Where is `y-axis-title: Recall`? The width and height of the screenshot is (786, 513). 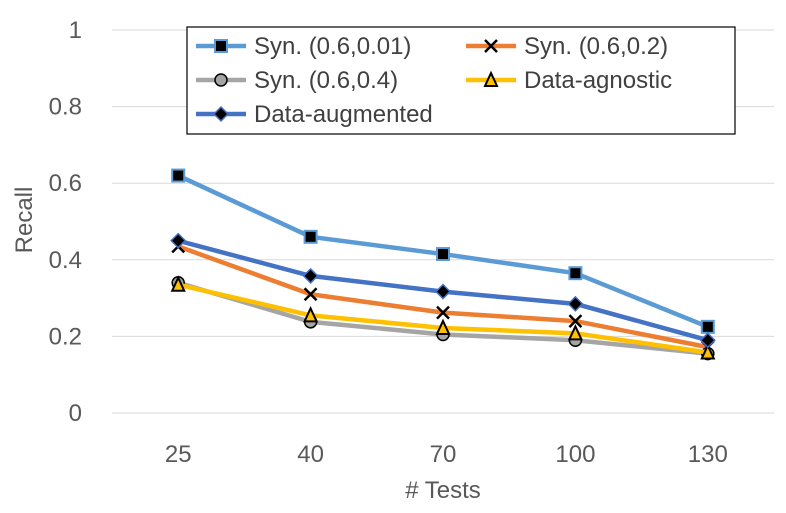
y-axis-title: Recall is located at coordinates (24, 220).